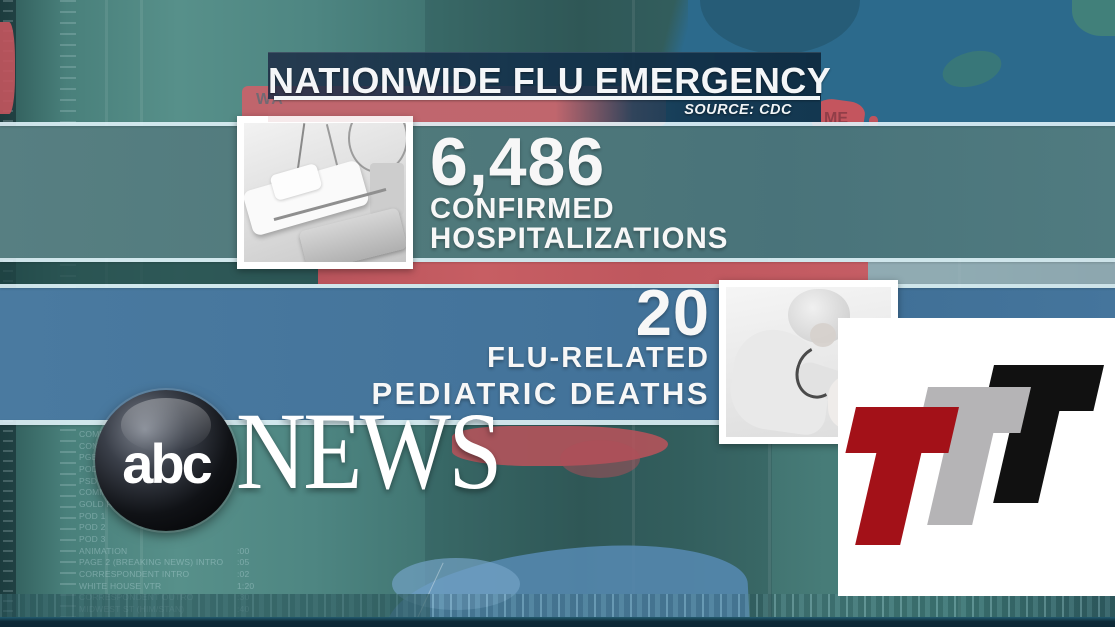  I want to click on headline-title: NATIONWIDE FLU EMERGENCY, so click(550, 80).